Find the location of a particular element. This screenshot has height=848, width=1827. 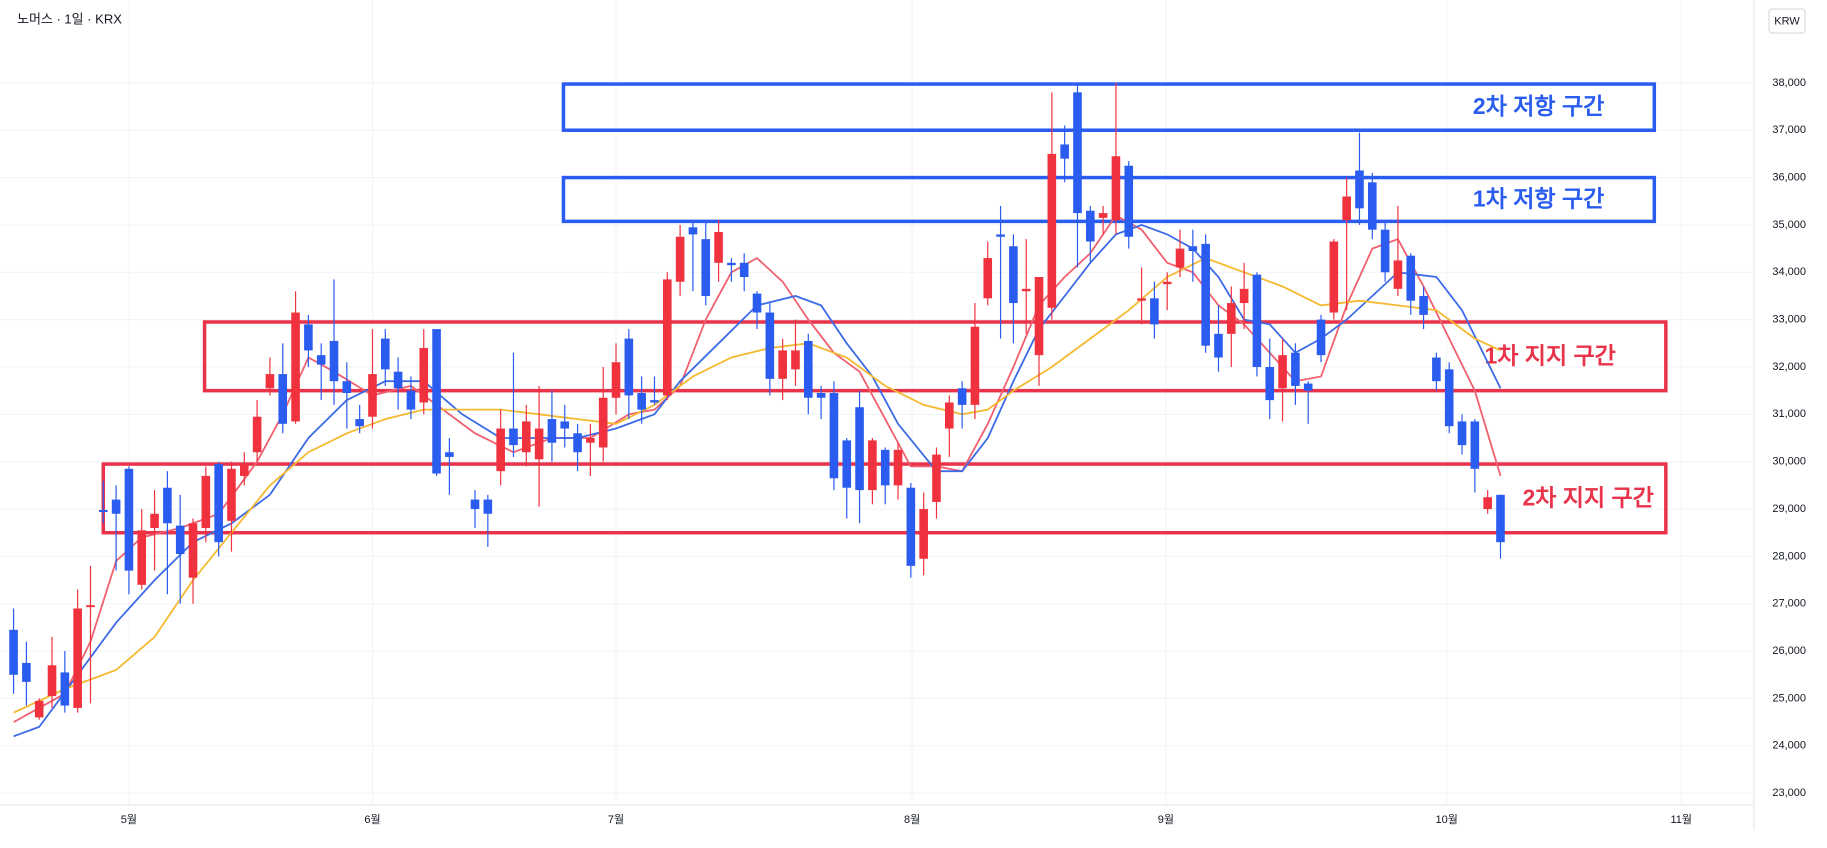

zone-label: 2차 지지 구간 is located at coordinates (1587, 497).